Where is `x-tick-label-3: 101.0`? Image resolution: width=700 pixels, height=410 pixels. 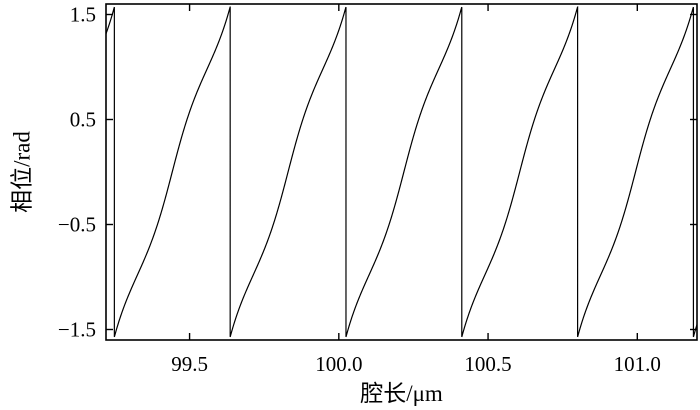
x-tick-label-3: 101.0 is located at coordinates (637, 364).